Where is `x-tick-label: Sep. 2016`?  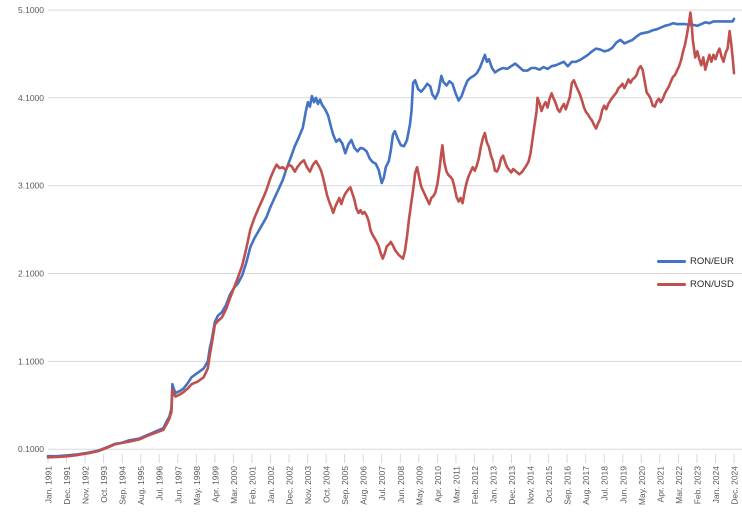 x-tick-label: Sep. 2016 is located at coordinates (568, 485).